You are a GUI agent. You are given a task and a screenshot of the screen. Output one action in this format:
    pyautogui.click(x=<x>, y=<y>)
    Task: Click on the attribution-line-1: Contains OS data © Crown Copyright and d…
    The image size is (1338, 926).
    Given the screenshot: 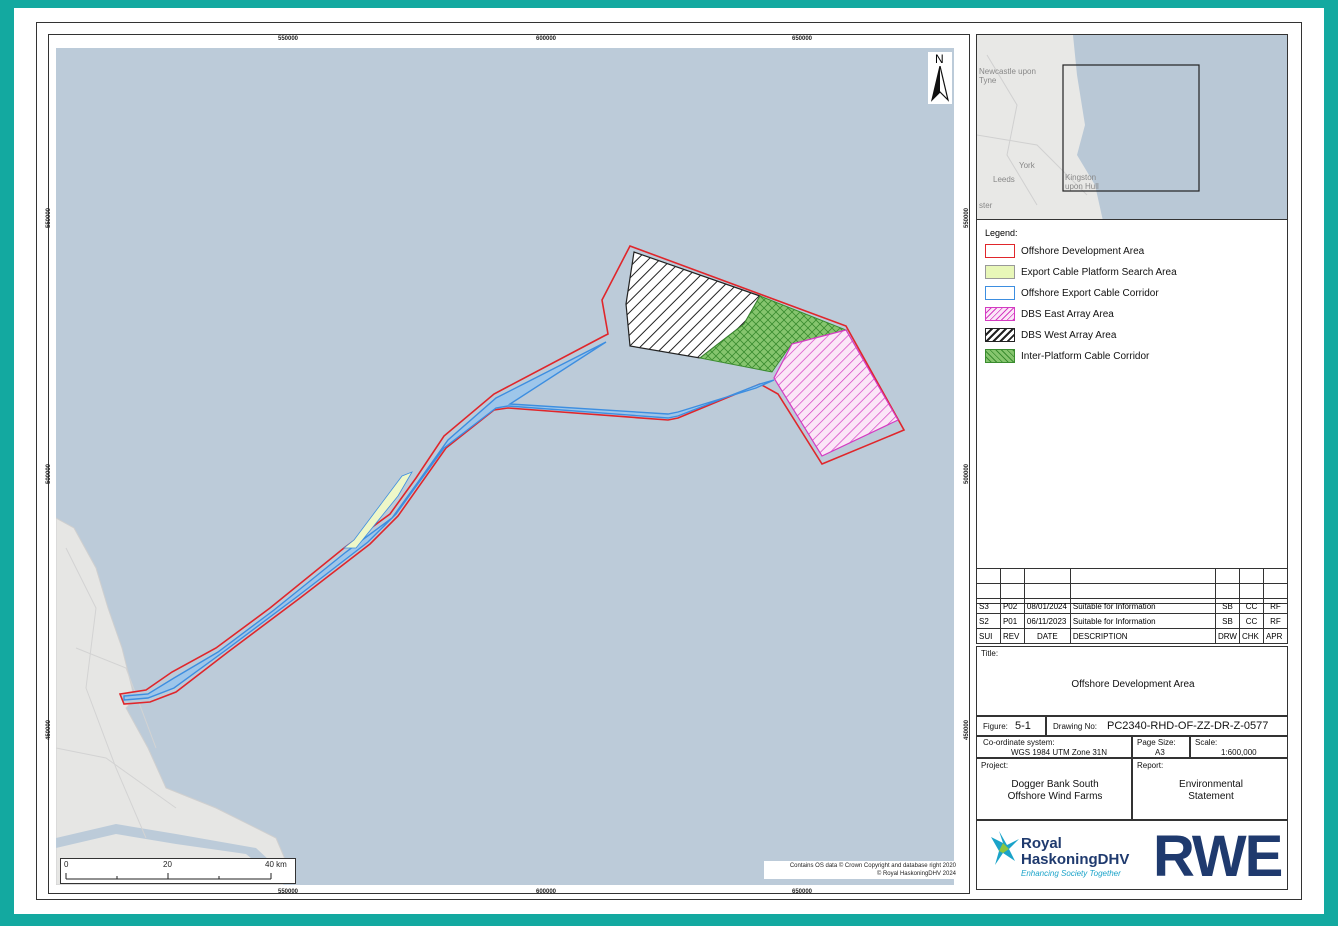 What is the action you would take?
    pyautogui.click(x=872, y=866)
    